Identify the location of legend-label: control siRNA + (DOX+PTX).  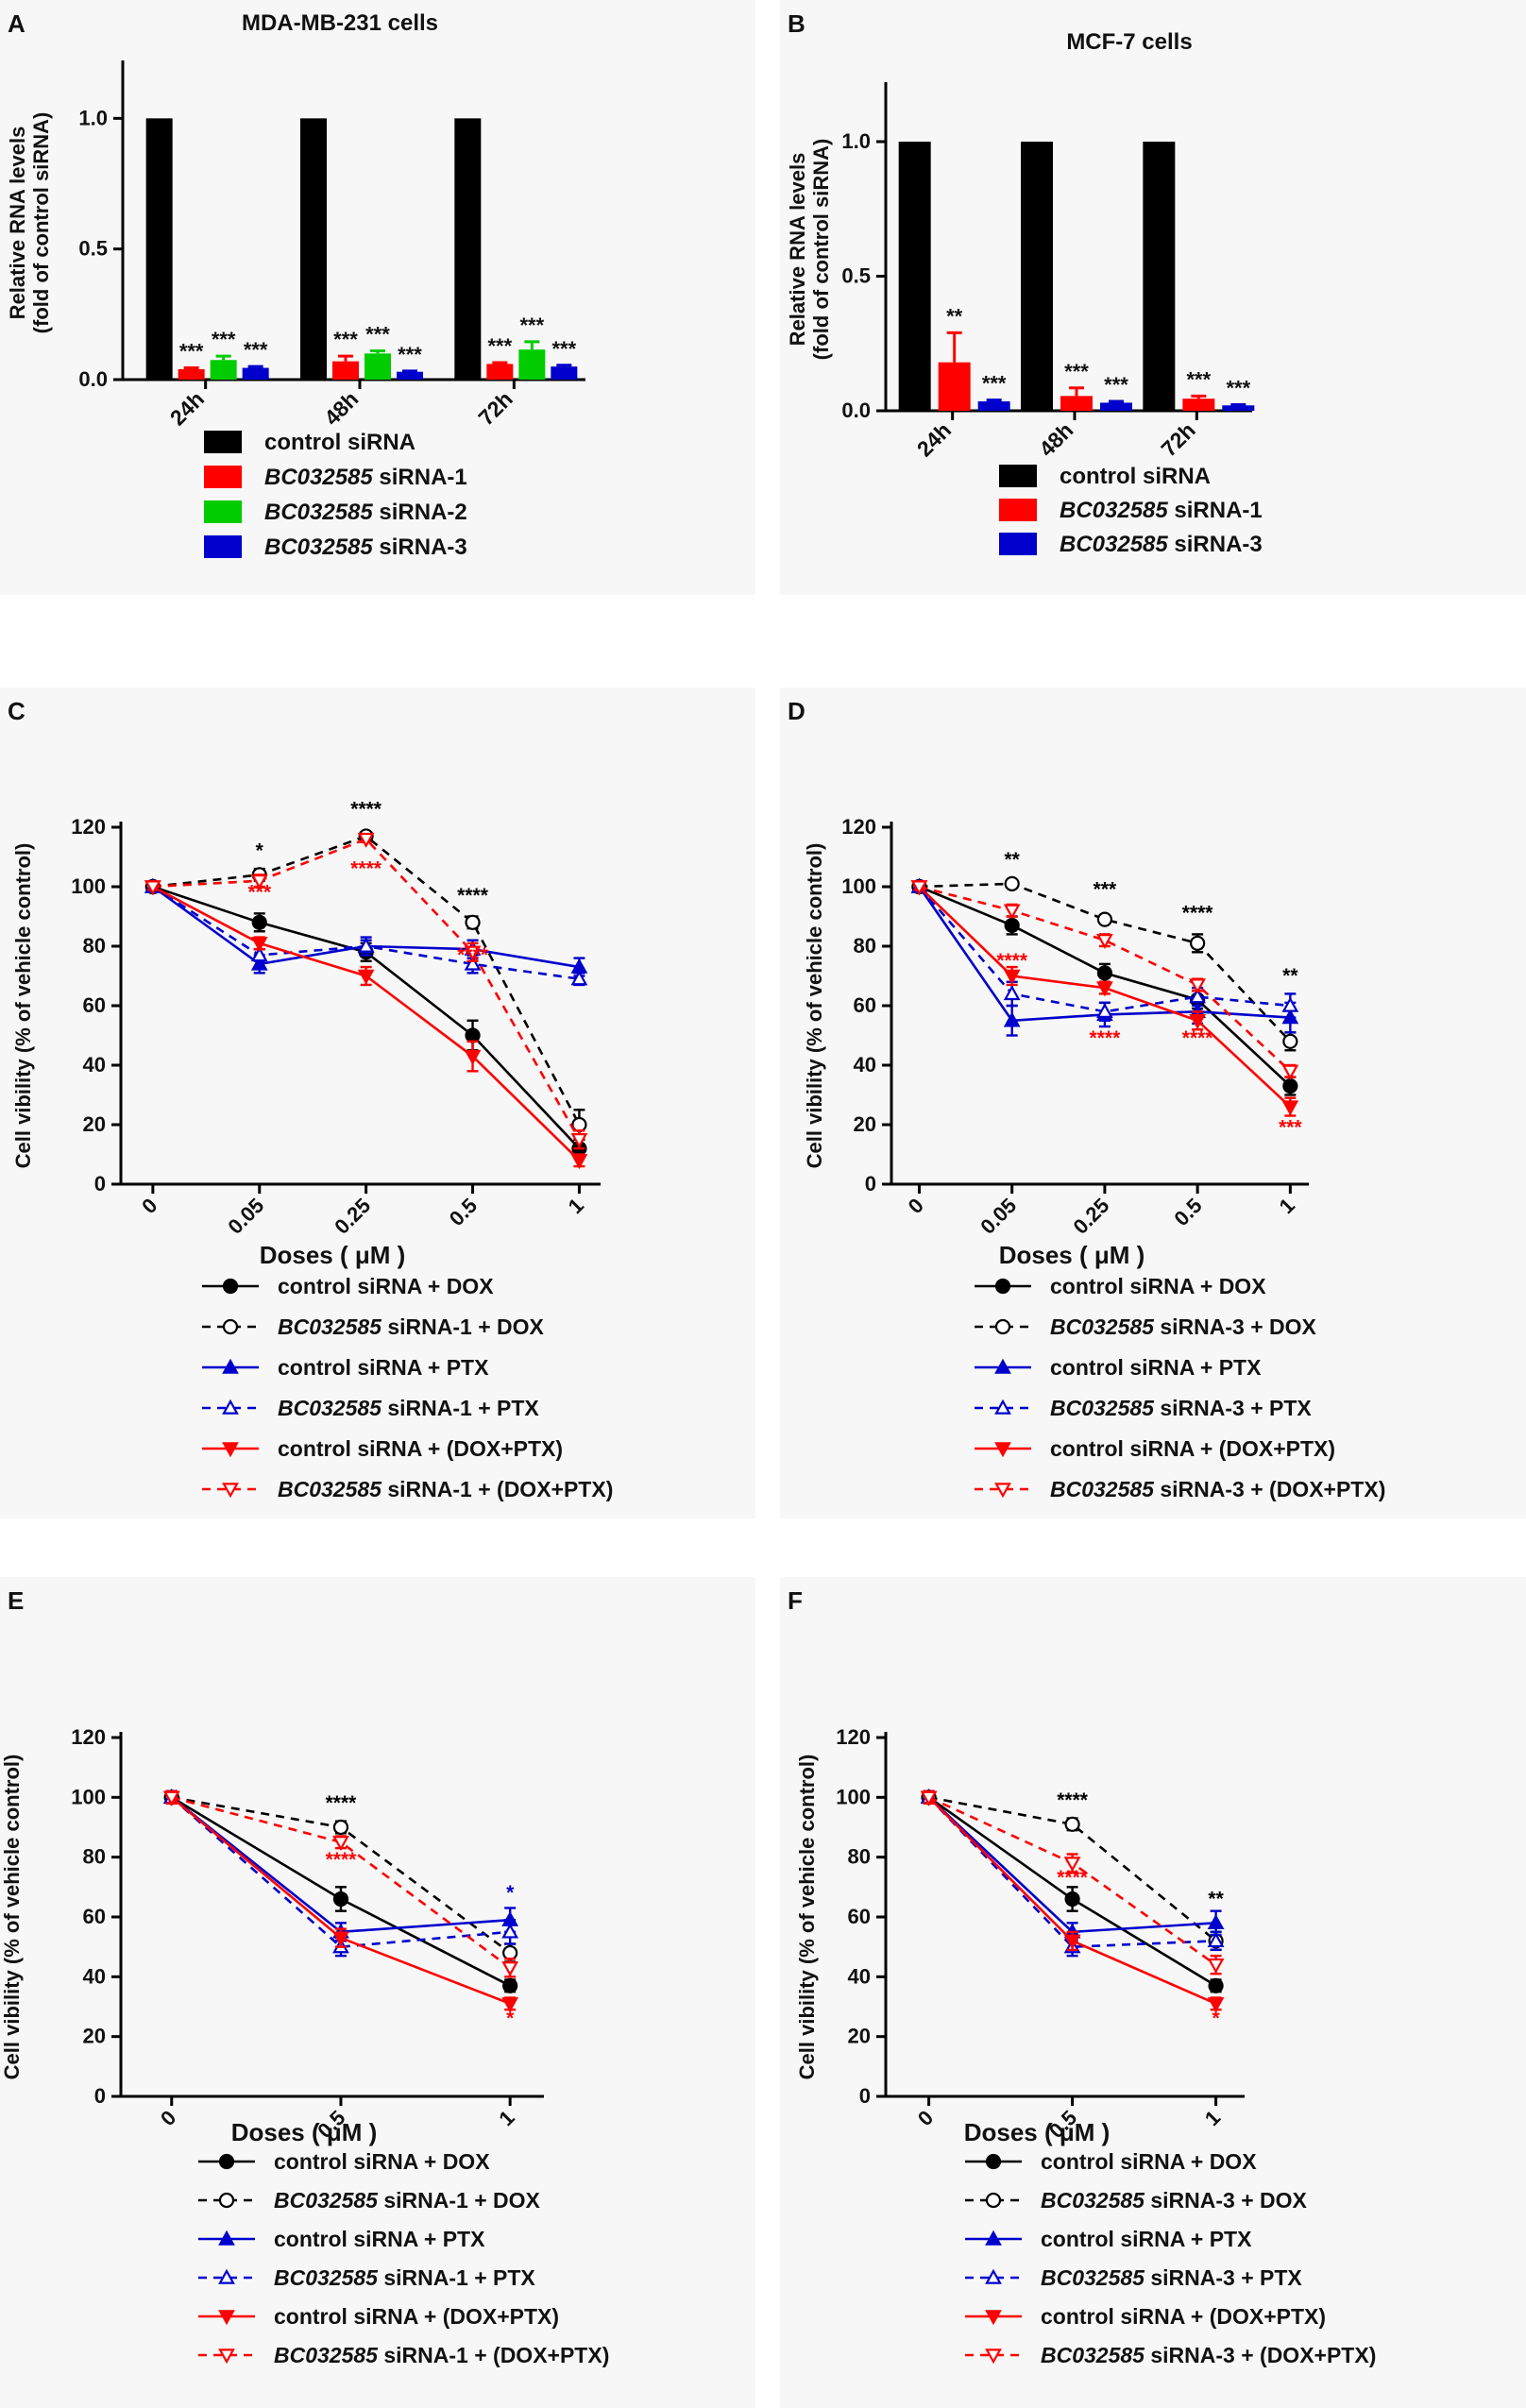
(1183, 2316).